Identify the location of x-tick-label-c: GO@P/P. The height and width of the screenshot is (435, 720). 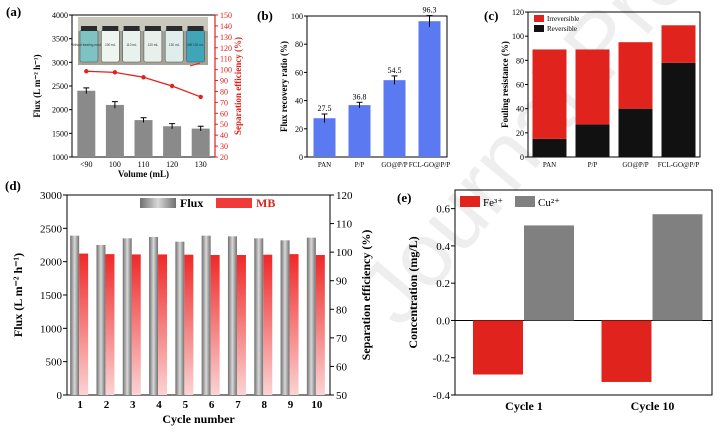
(635, 165).